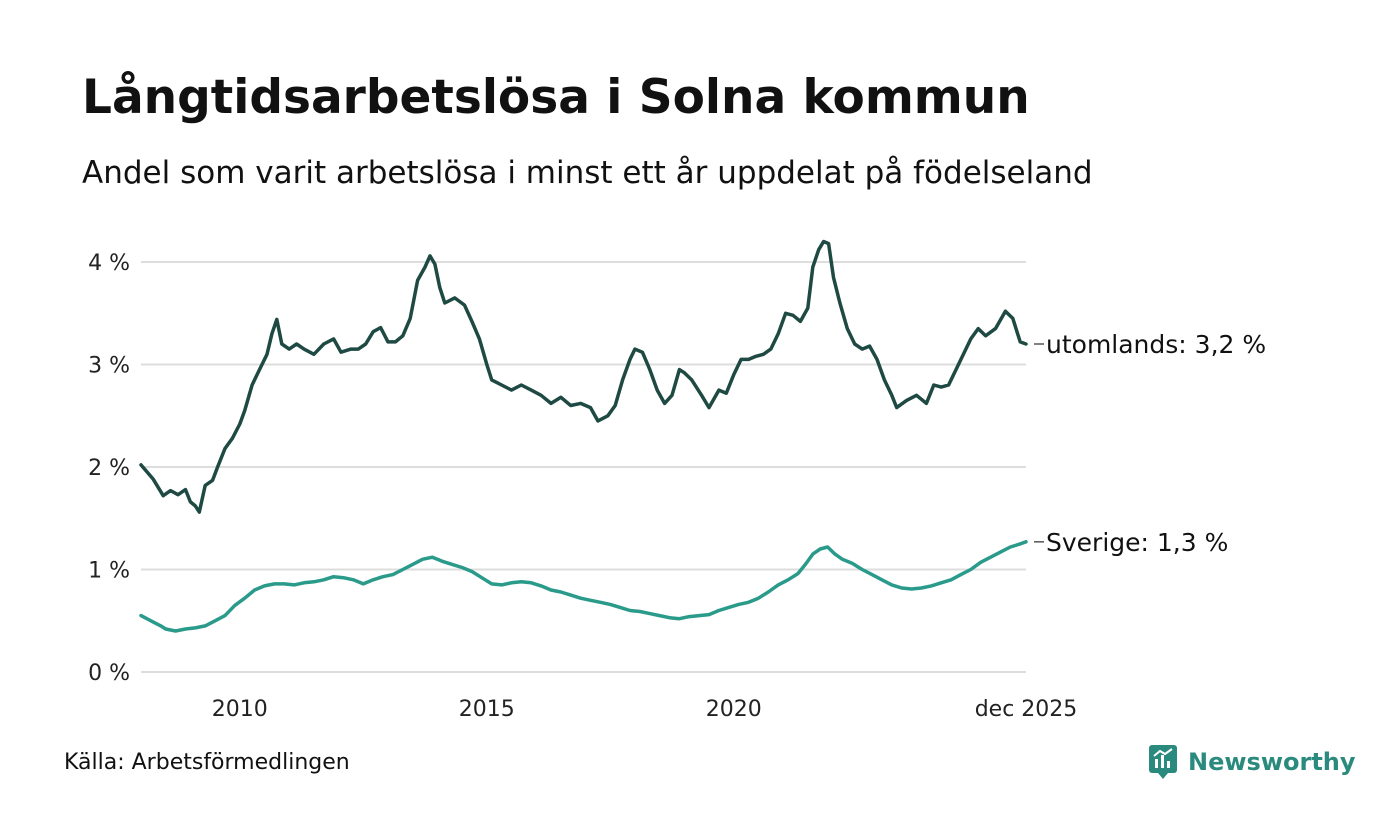 The height and width of the screenshot is (840, 1400). Describe the element at coordinates (1137, 542) in the screenshot. I see `end-label-sverige: Sverige: 1,3 %` at that location.